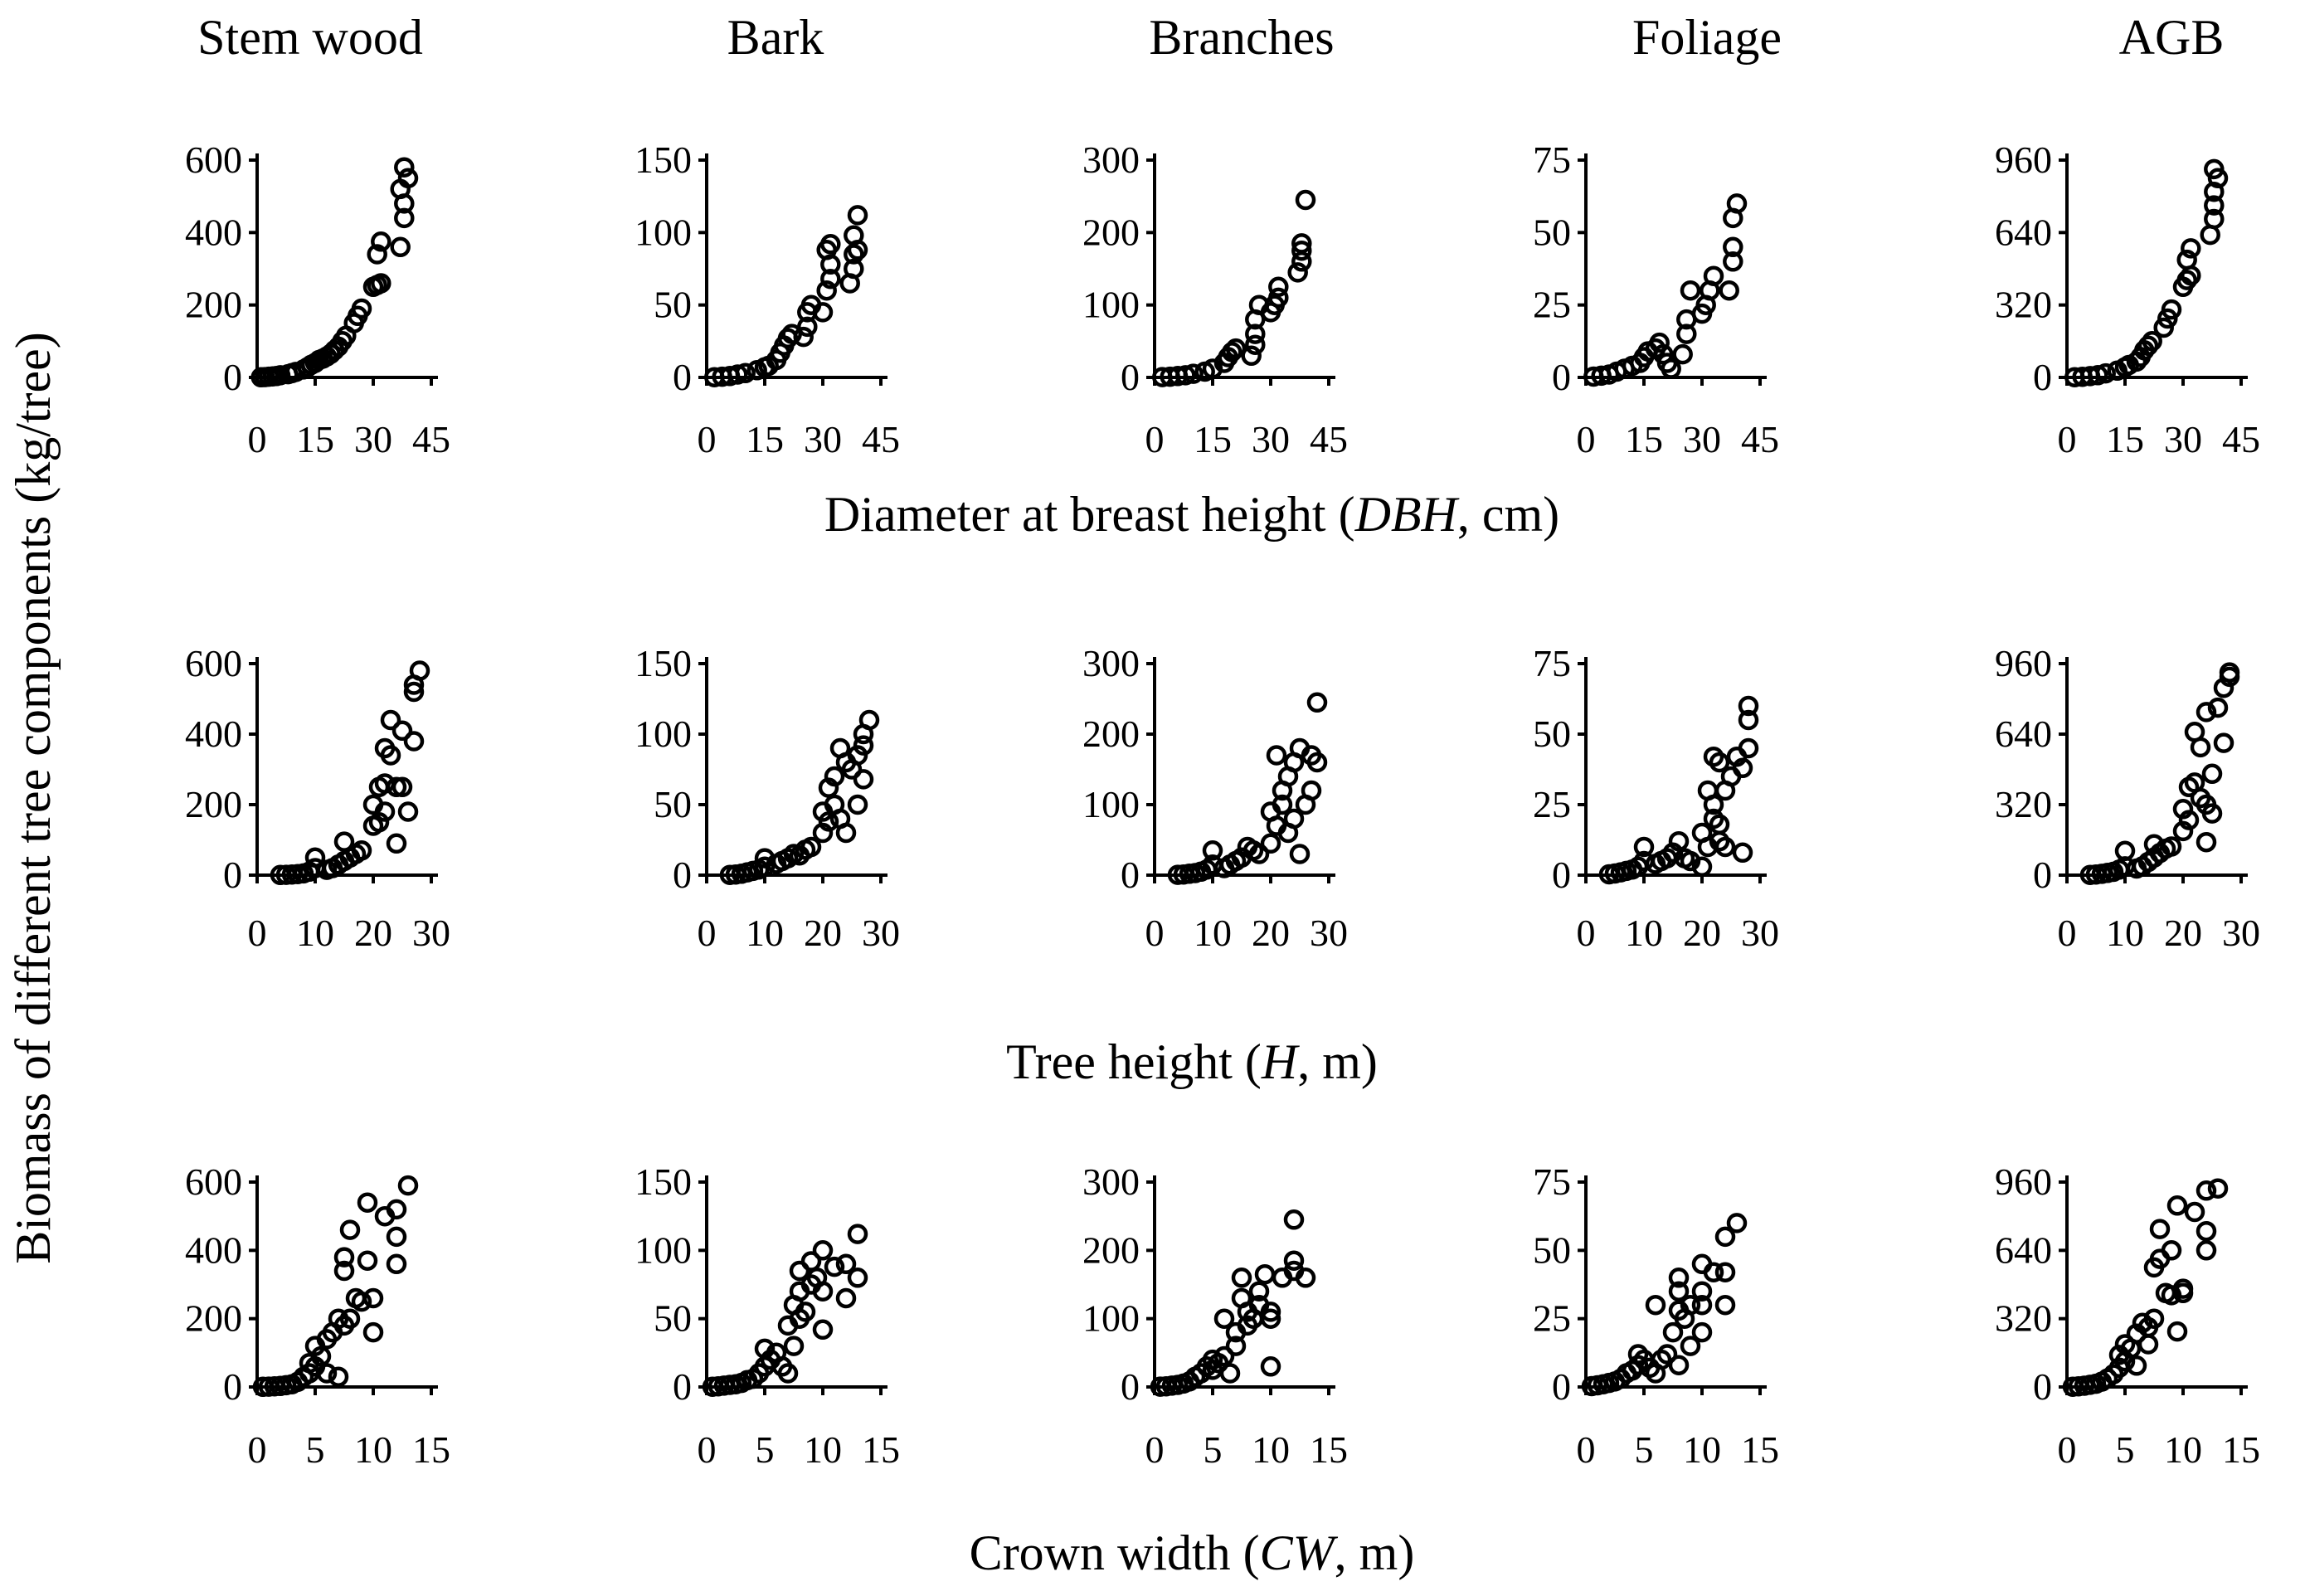  I want to click on x-tick-label: 5, so click(1213, 1450).